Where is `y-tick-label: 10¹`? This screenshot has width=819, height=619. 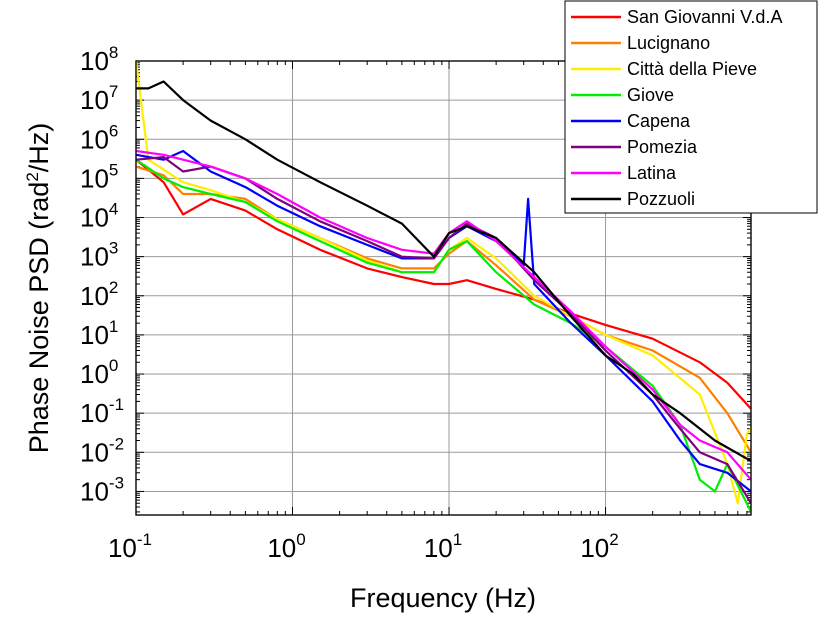
y-tick-label: 10¹ is located at coordinates (99, 333).